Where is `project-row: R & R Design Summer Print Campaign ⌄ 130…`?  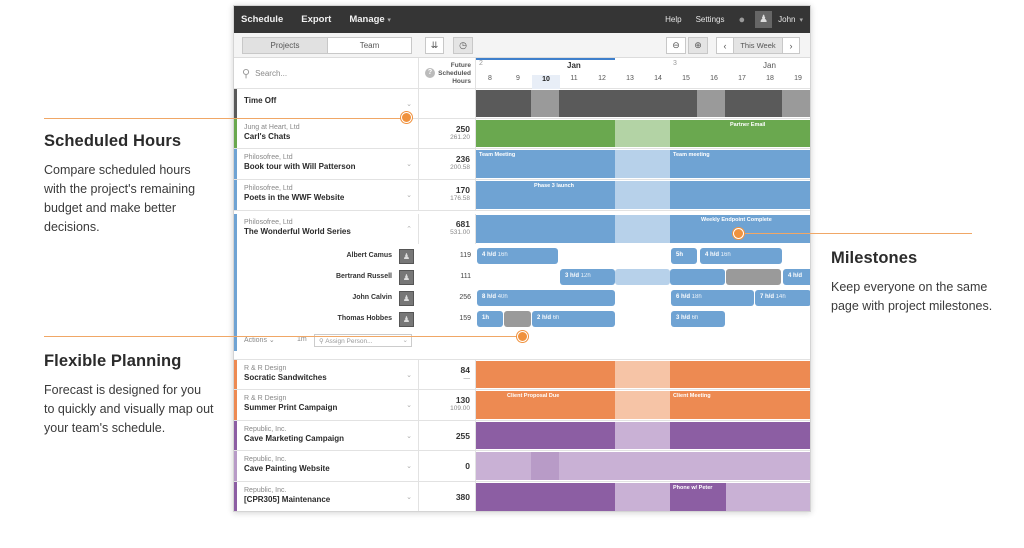
project-row: R & R Design Summer Print Campaign ⌄ 130… is located at coordinates (522, 405).